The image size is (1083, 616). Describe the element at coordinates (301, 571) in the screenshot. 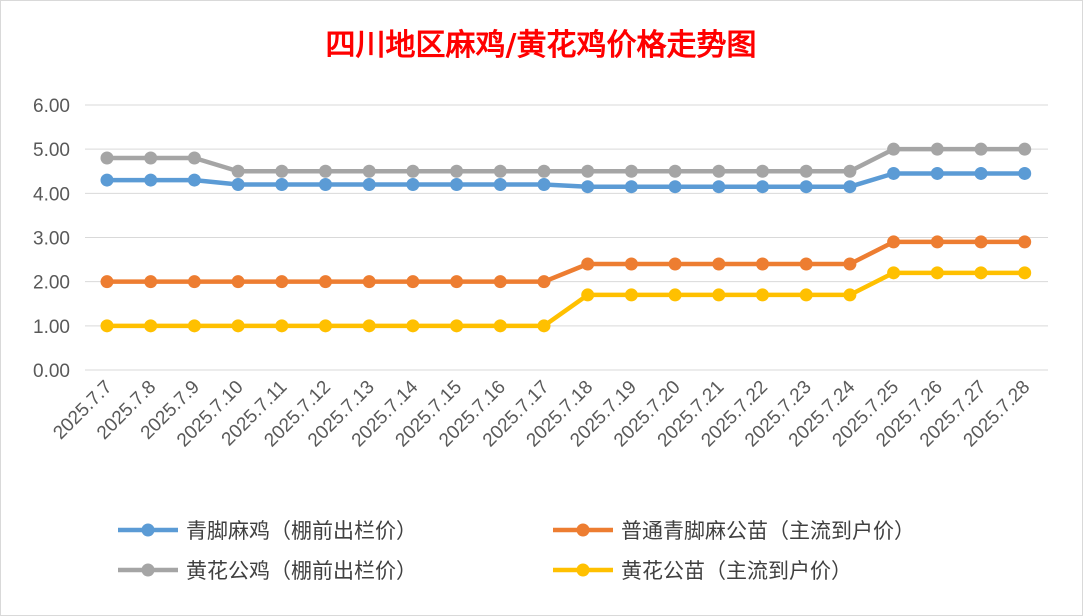

I see `legend-label: 黄花公鸡（棚前出栏价）` at that location.